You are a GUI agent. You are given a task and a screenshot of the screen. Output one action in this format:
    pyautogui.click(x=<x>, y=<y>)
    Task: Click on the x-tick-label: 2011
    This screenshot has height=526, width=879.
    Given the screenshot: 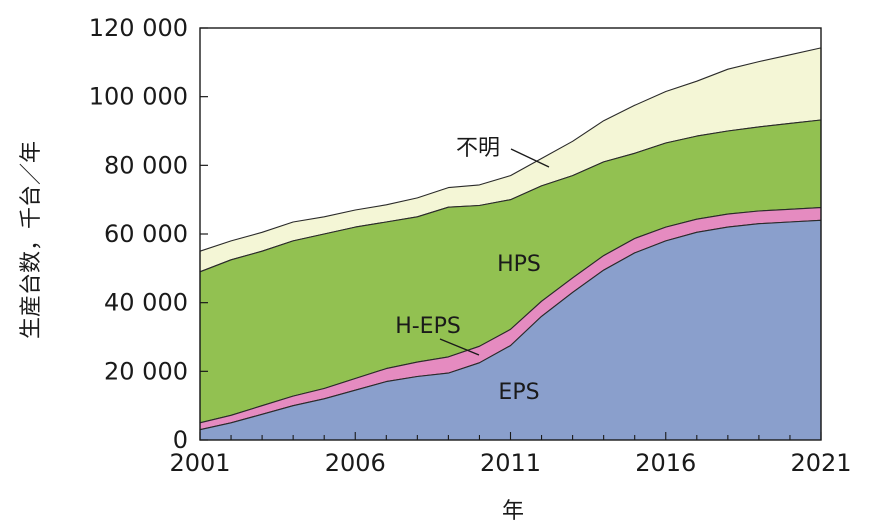 What is the action you would take?
    pyautogui.click(x=510, y=463)
    